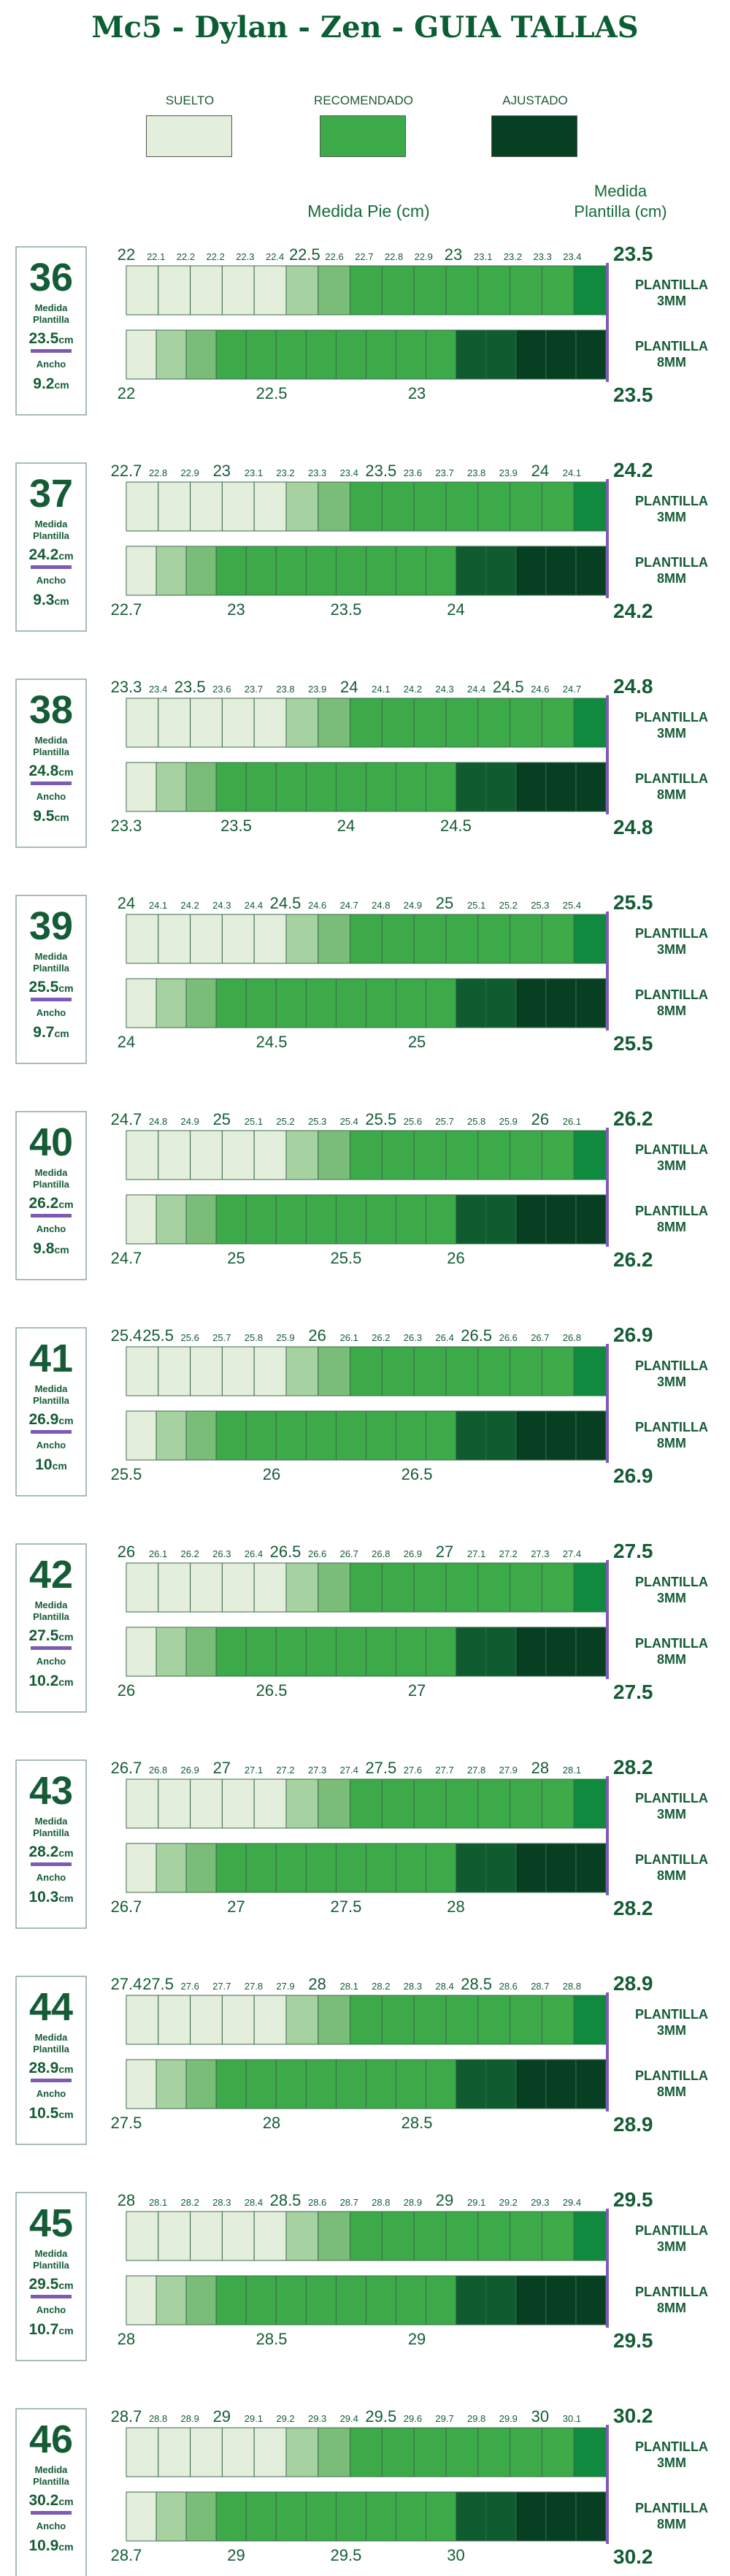 The image size is (730, 2576). What do you see at coordinates (285, 2200) in the screenshot?
I see `tick-label-top: 28.5` at bounding box center [285, 2200].